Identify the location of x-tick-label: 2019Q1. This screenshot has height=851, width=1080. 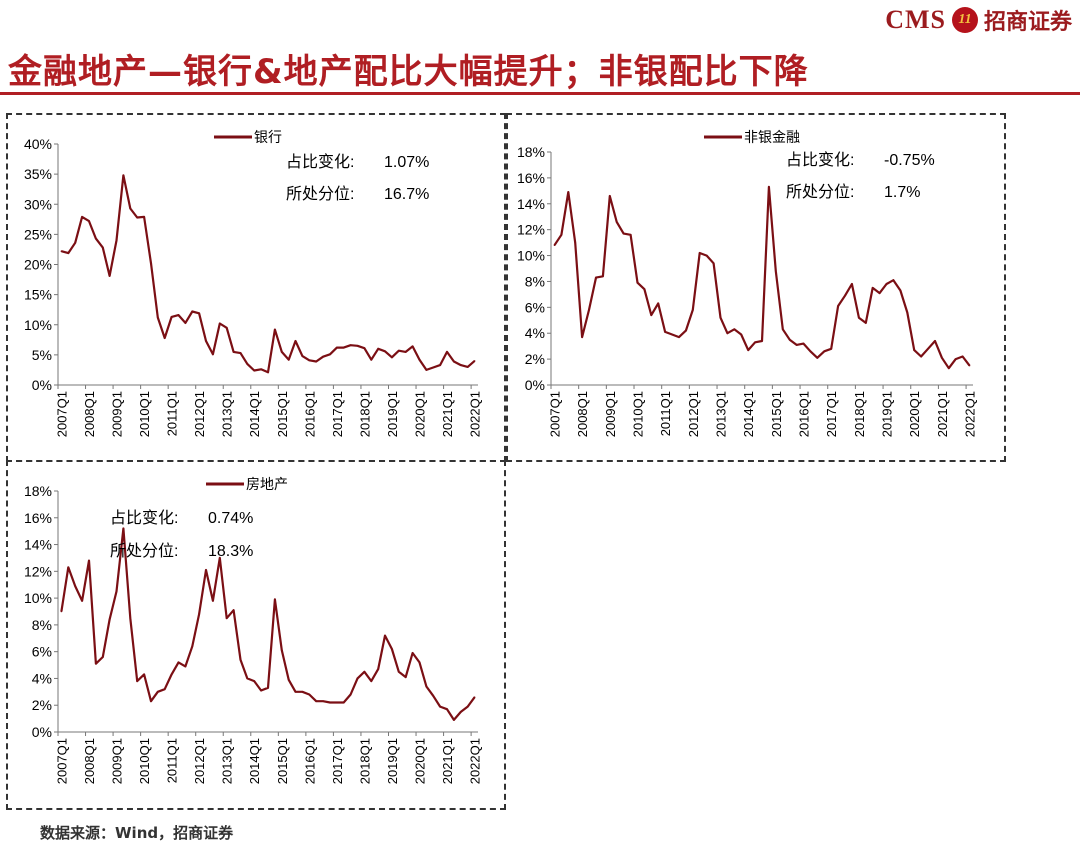
(392, 761).